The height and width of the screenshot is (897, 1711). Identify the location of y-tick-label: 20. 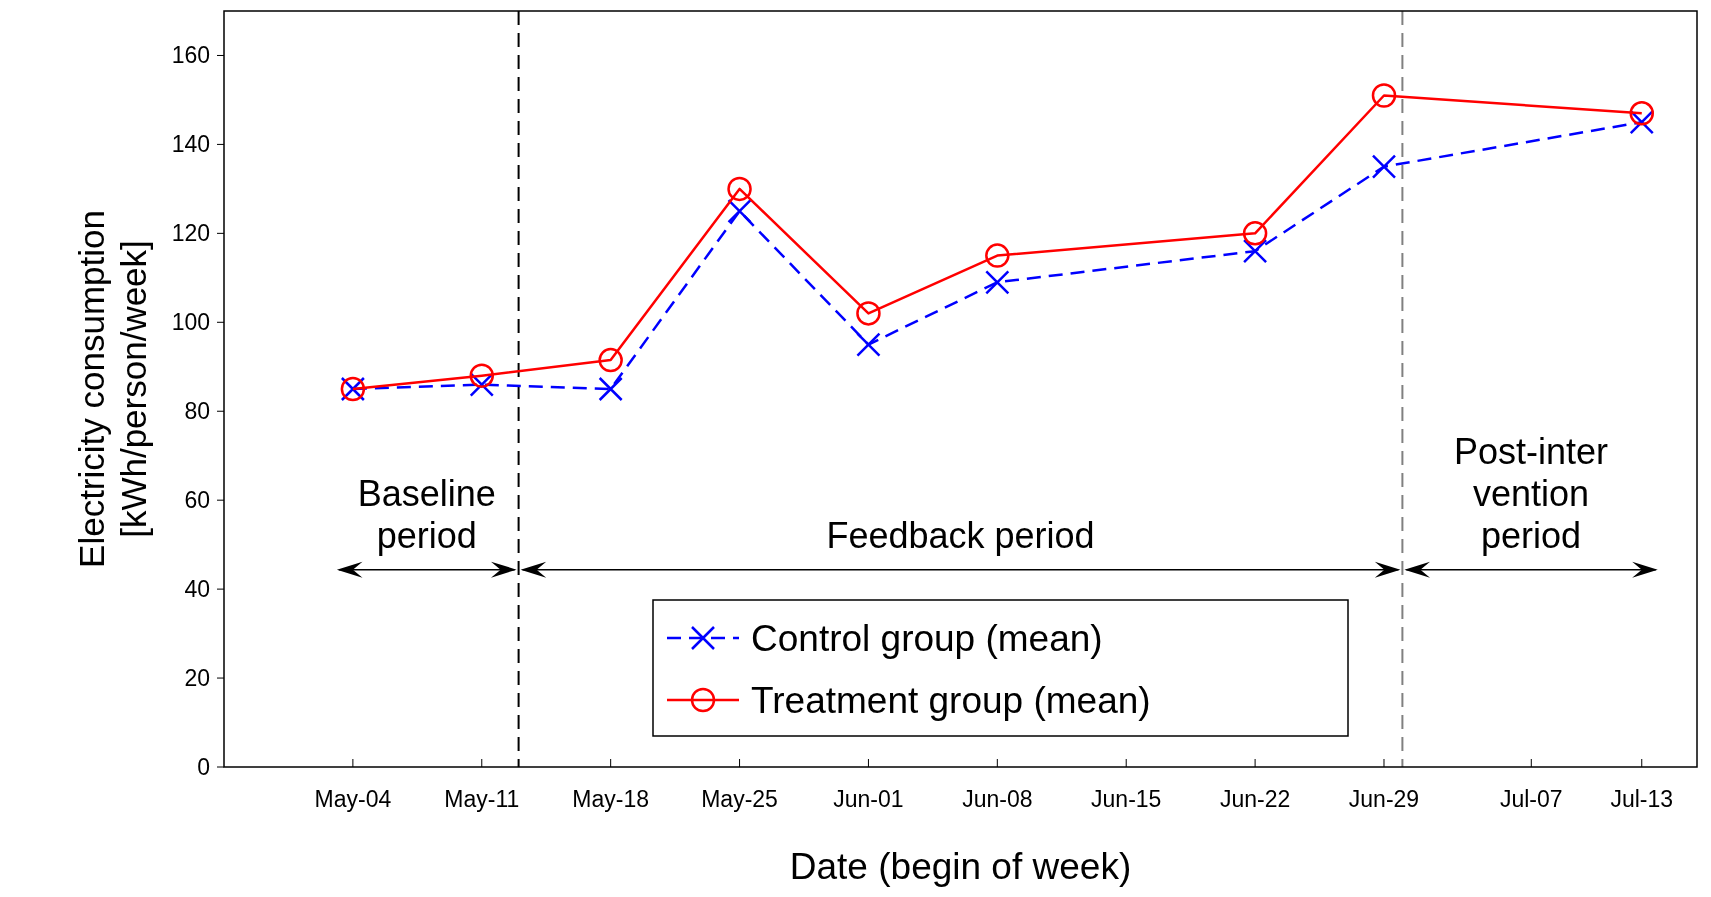
(197, 678).